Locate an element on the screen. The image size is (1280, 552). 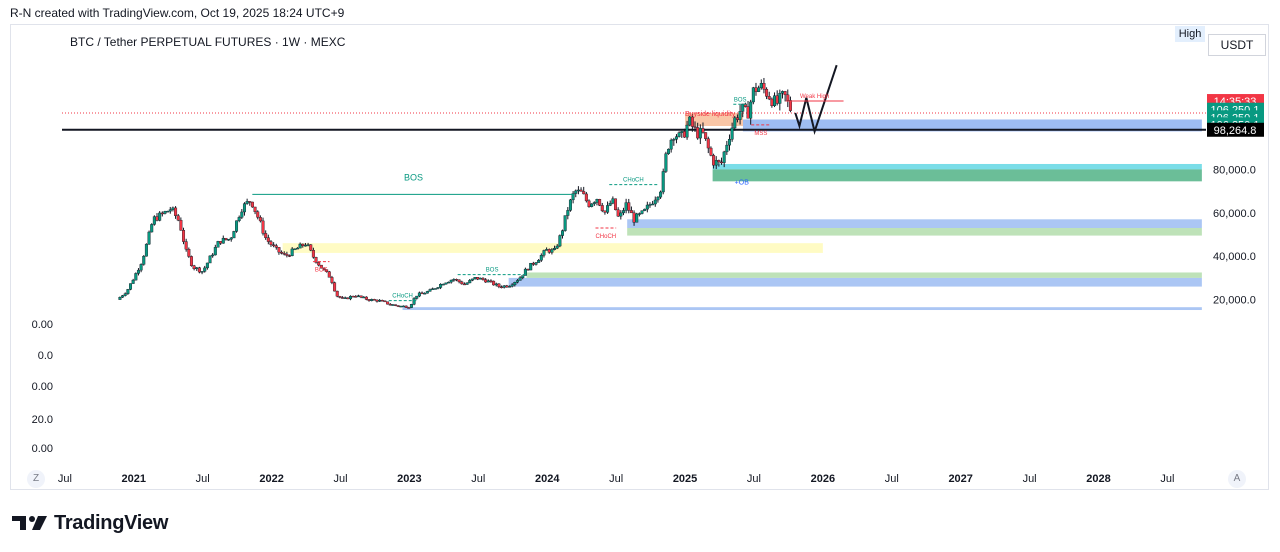
high-badge: High is located at coordinates (1190, 34).